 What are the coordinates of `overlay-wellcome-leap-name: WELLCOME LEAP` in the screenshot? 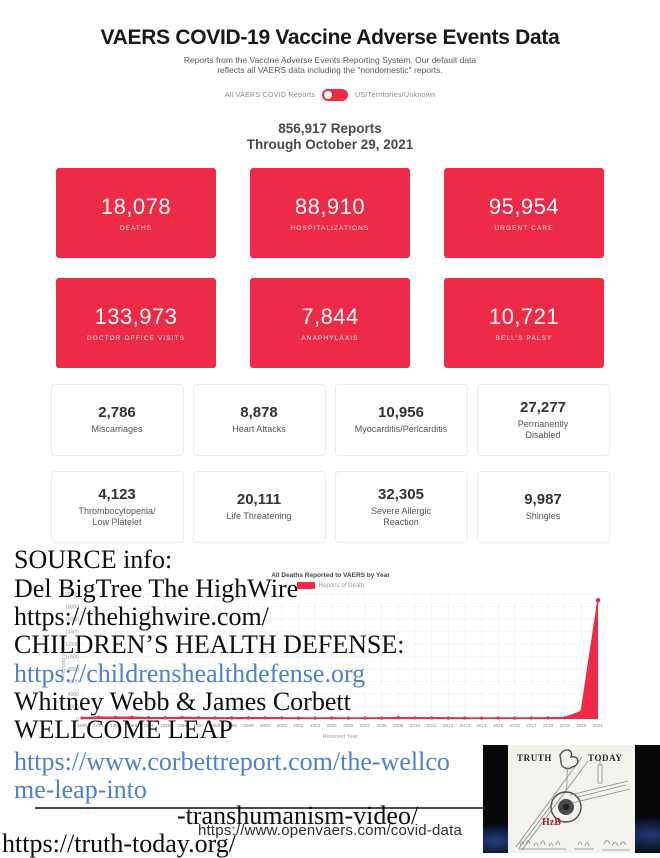 It's located at (123, 729).